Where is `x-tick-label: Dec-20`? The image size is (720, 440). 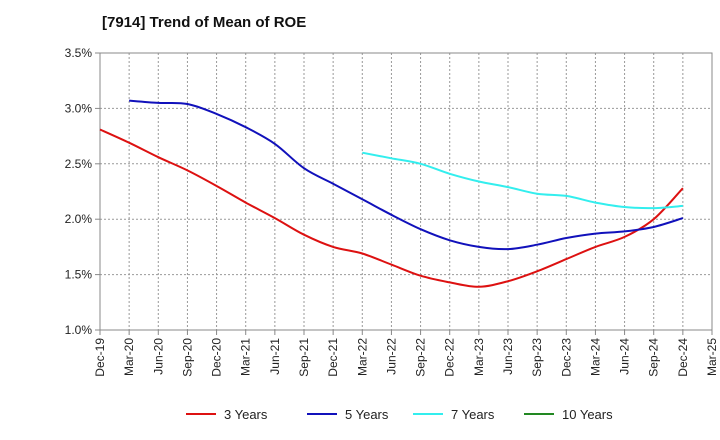 x-tick-label: Dec-20 is located at coordinates (217, 357).